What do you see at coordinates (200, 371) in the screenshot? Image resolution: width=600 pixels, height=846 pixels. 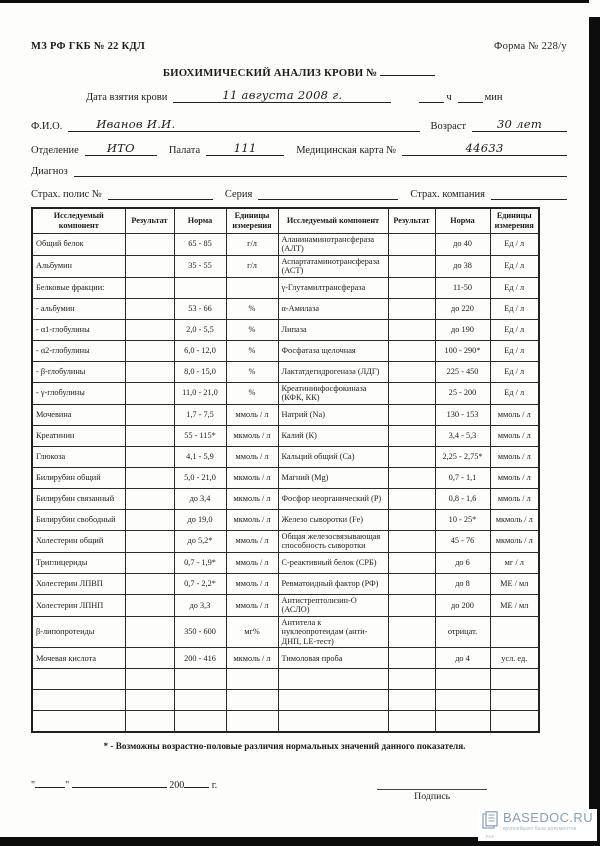 I see `norm-cell: 8,0 - 15,0` at bounding box center [200, 371].